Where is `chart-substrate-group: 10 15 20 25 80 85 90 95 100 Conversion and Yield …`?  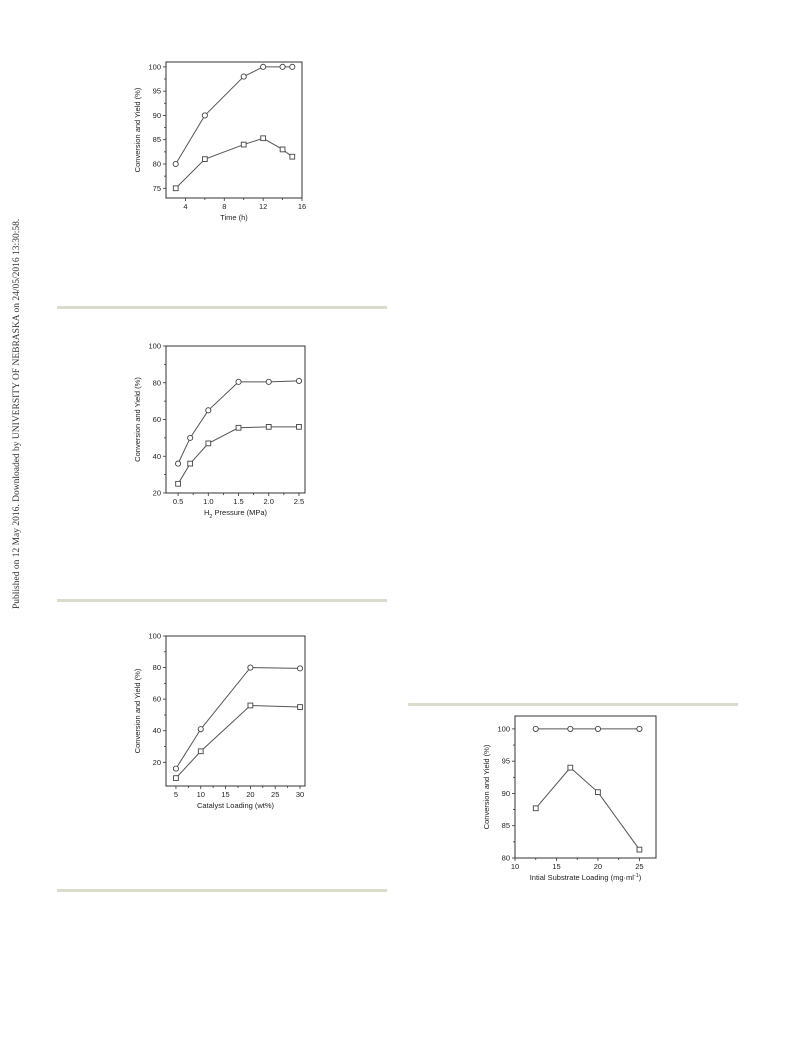
chart-substrate-group: 10 15 20 25 80 85 90 95 100 Conversion and Yield … is located at coordinates (569, 798).